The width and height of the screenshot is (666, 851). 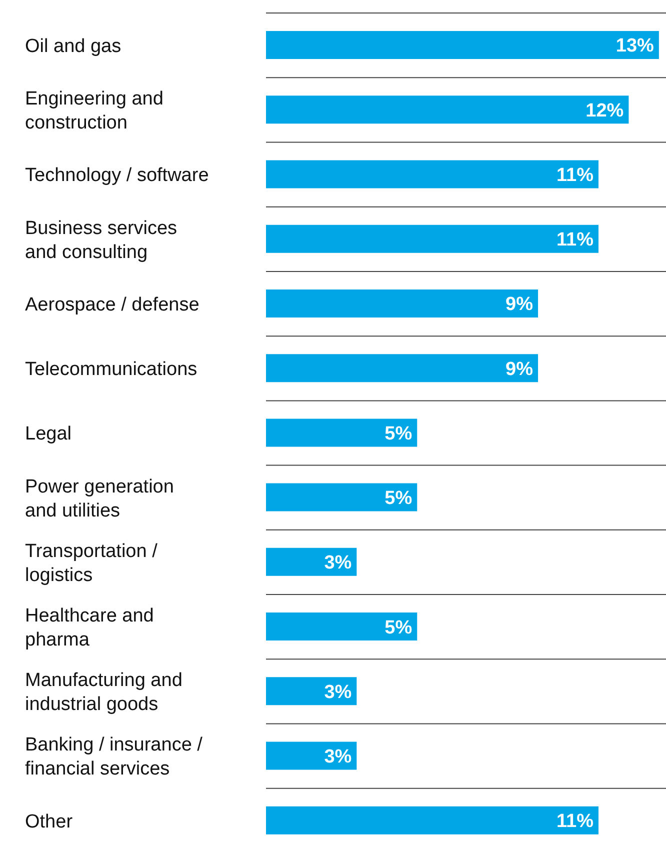 What do you see at coordinates (48, 434) in the screenshot?
I see `y-tick-label: Legal` at bounding box center [48, 434].